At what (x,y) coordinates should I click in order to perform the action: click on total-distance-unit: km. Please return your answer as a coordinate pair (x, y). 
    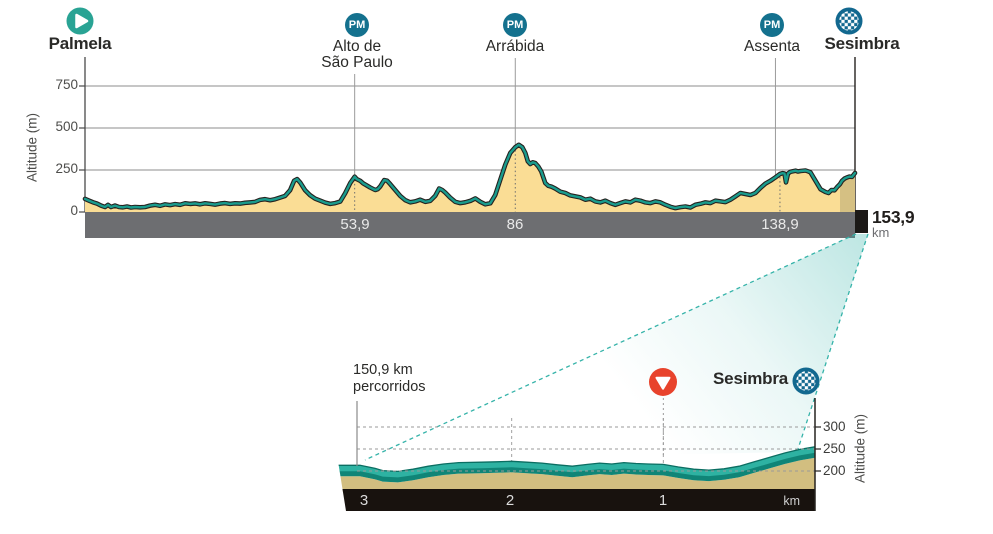
    Looking at the image, I should click on (881, 232).